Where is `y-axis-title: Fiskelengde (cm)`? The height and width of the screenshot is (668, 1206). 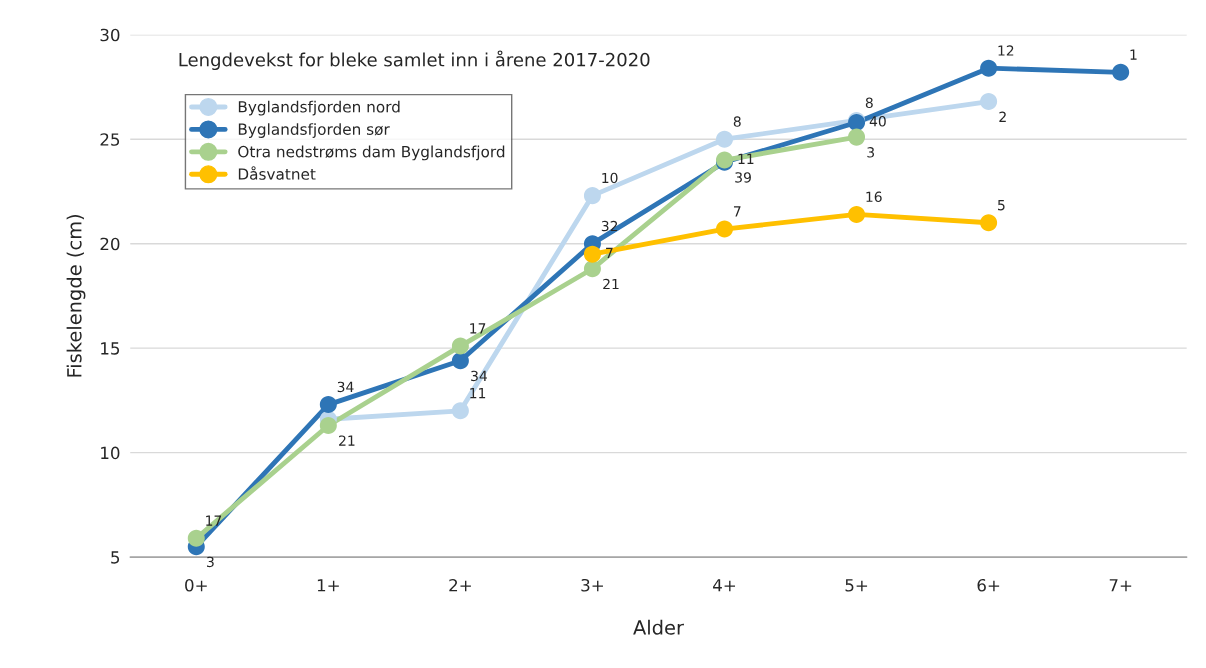
y-axis-title: Fiskelengde (cm) is located at coordinates (76, 296).